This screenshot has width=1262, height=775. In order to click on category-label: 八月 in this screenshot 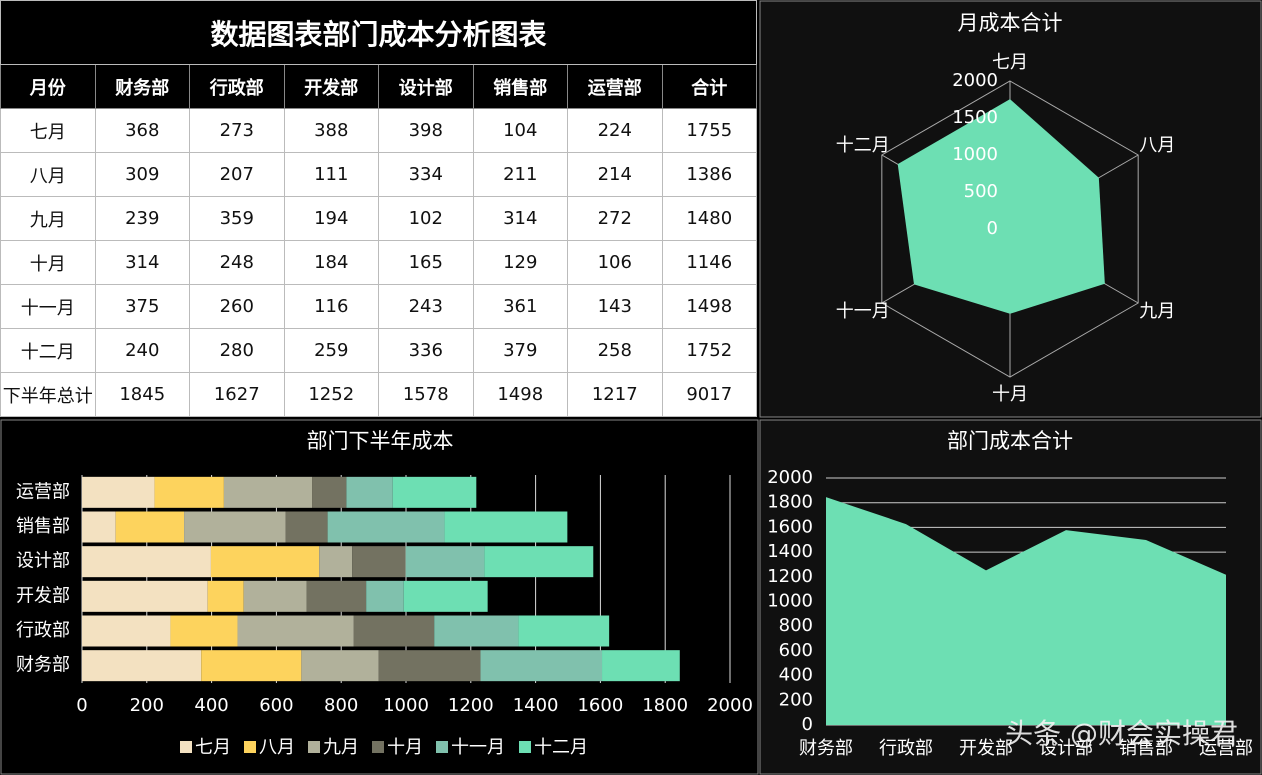, I will do `click(1157, 145)`.